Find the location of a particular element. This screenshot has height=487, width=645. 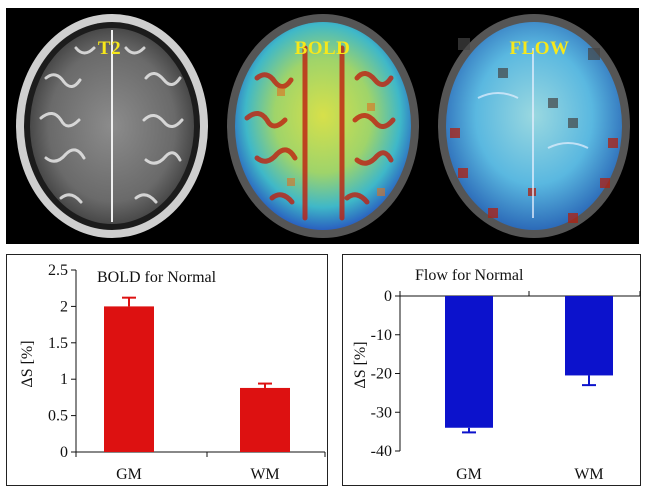

flow-y-tick-label: -20 is located at coordinates (381, 374).